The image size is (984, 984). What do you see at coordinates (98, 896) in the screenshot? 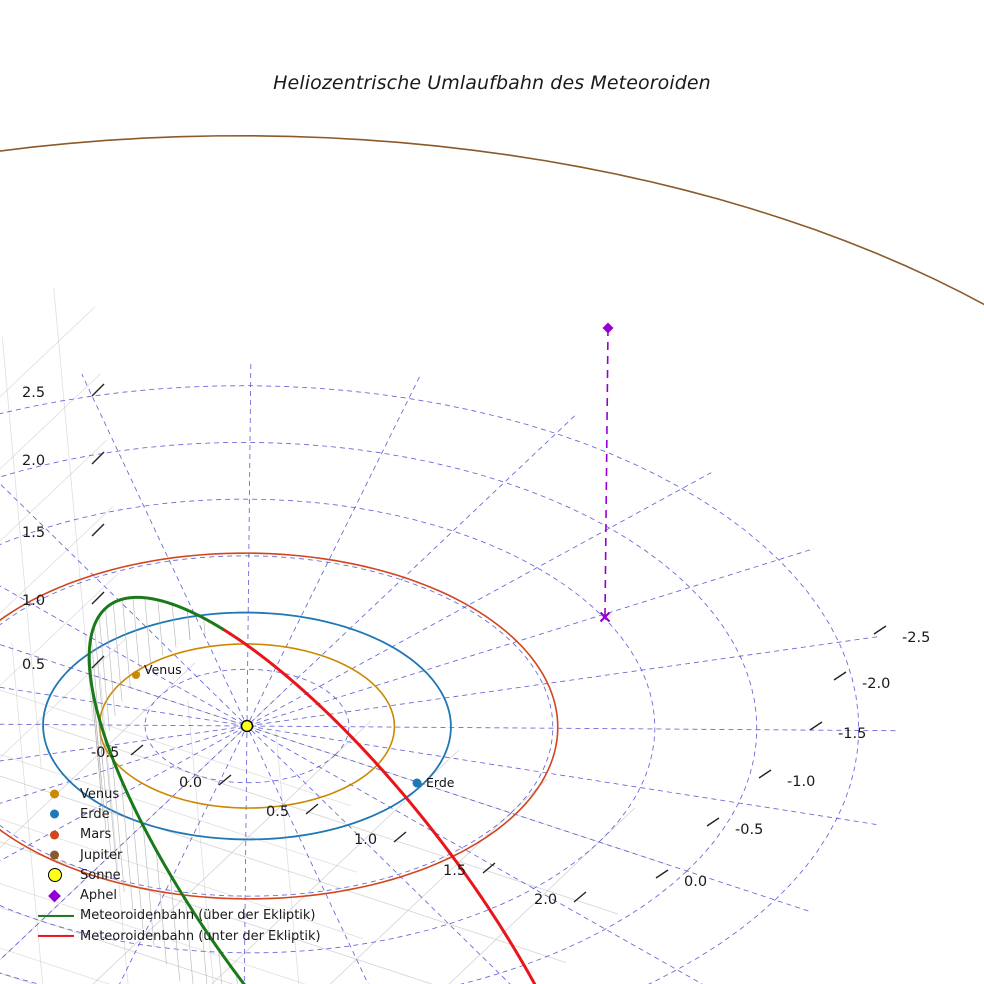
I see `legend-item-label: Aphel` at bounding box center [98, 896].